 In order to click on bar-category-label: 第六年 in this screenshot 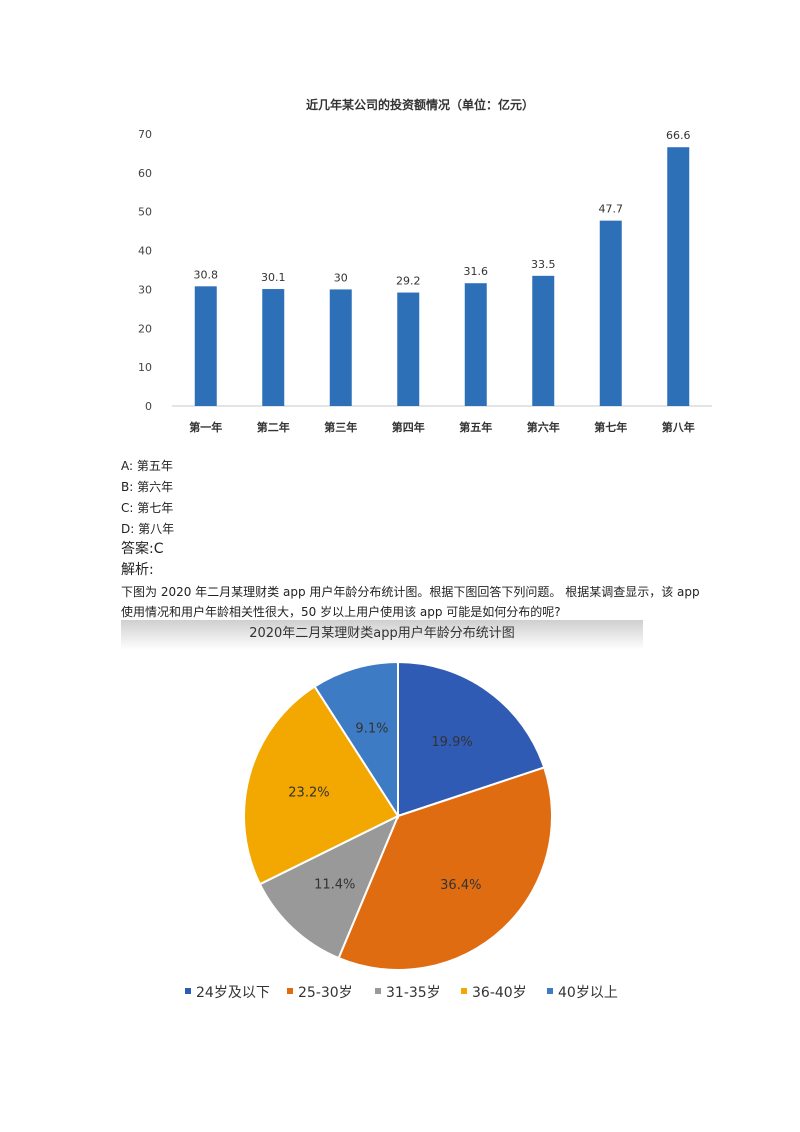, I will do `click(543, 427)`.